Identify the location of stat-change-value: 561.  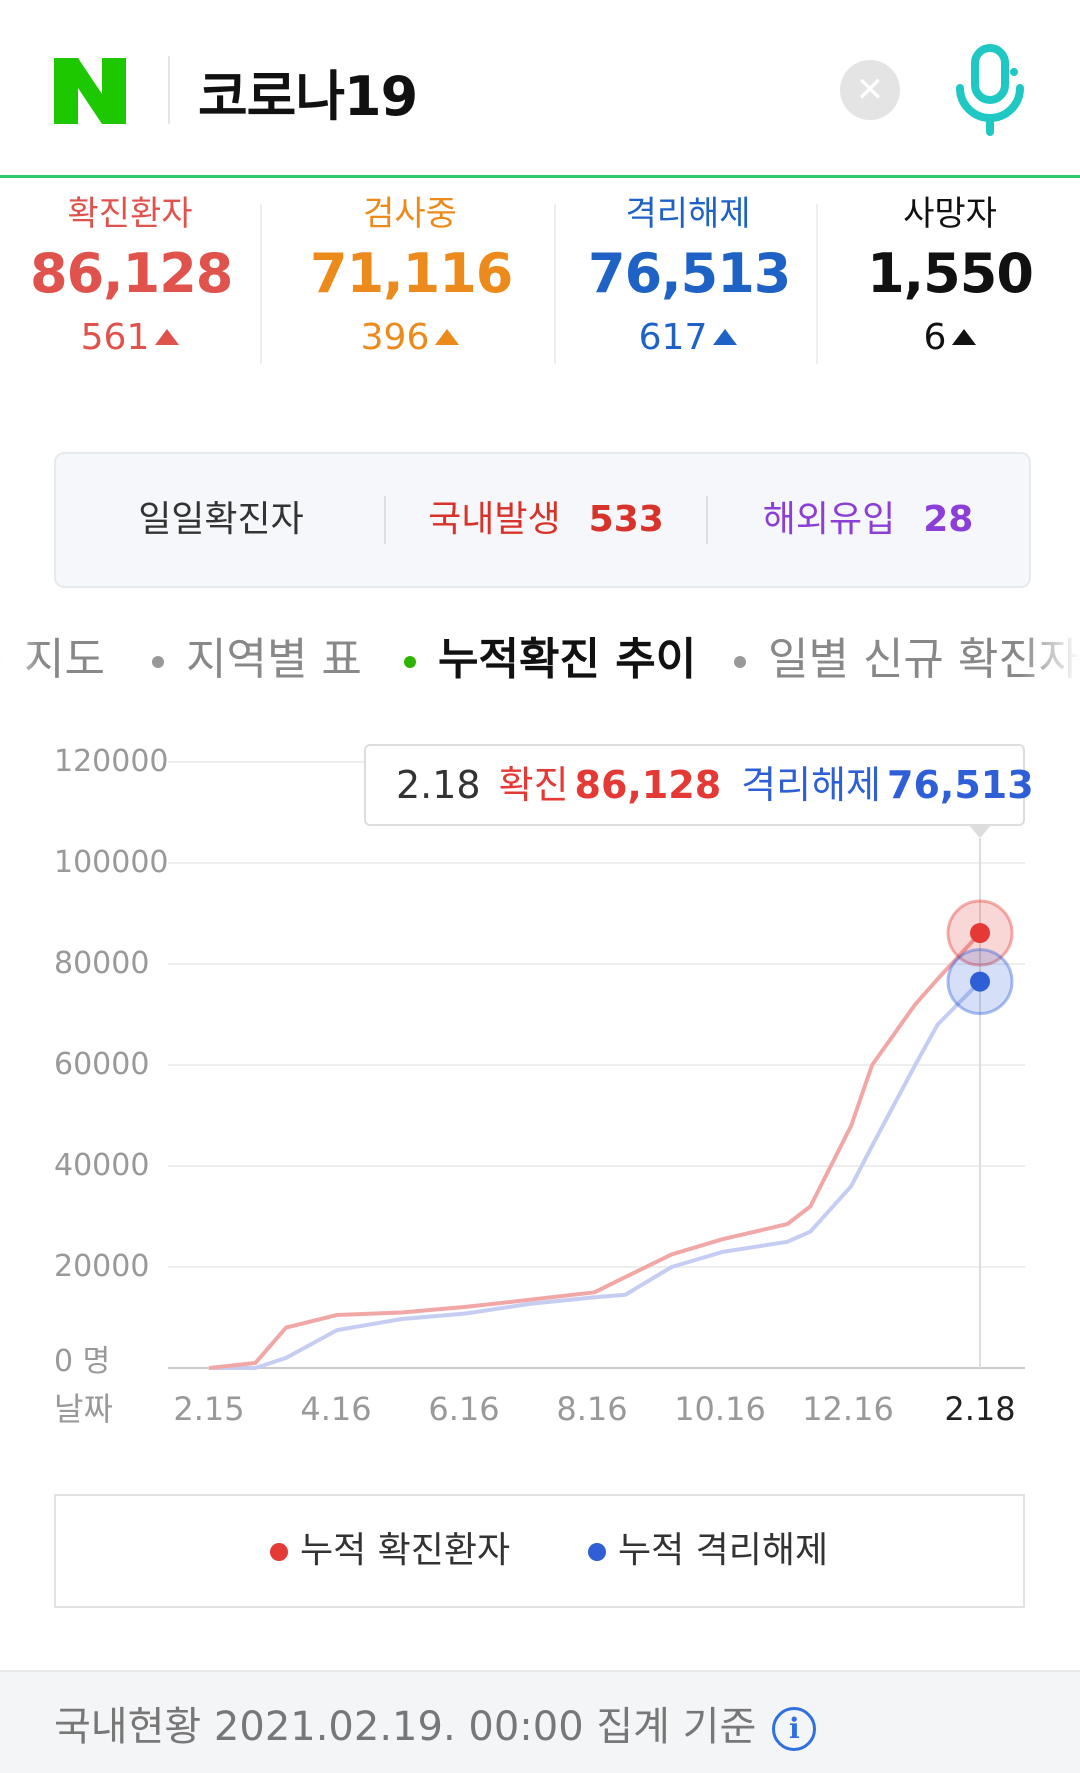
(115, 337).